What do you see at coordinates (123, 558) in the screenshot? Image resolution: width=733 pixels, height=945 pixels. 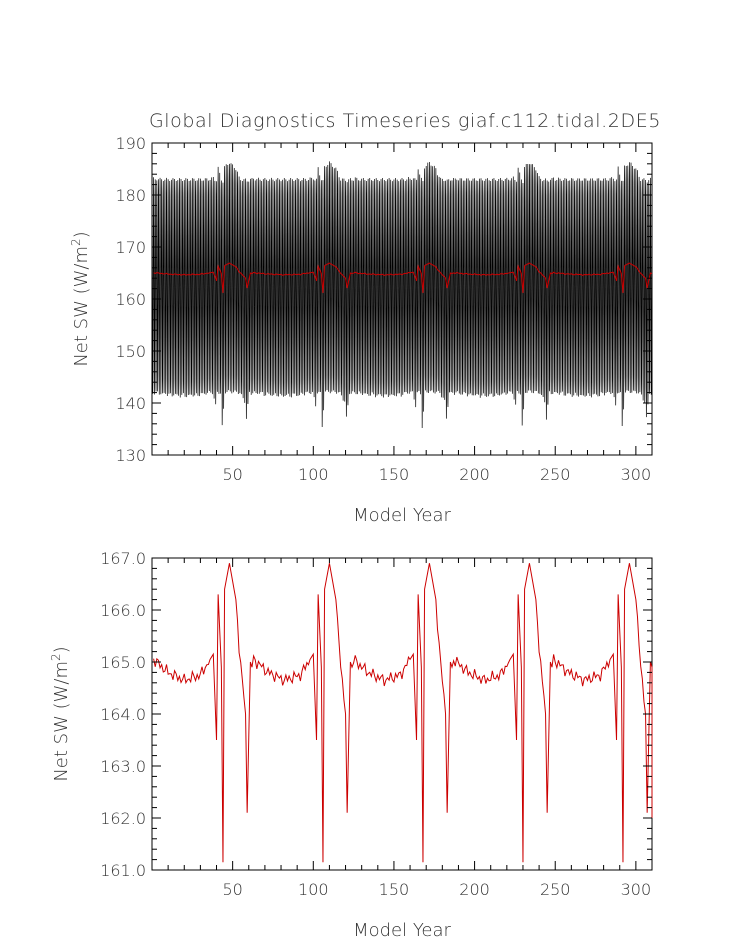 I see `y-tick-label: 167.0` at bounding box center [123, 558].